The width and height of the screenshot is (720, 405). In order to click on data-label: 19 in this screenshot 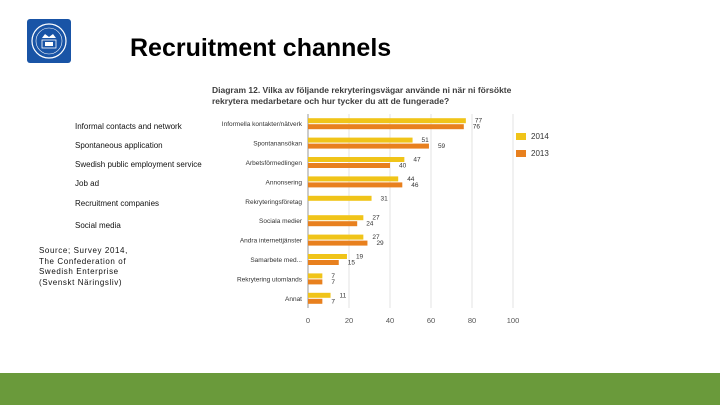, I will do `click(360, 257)`.